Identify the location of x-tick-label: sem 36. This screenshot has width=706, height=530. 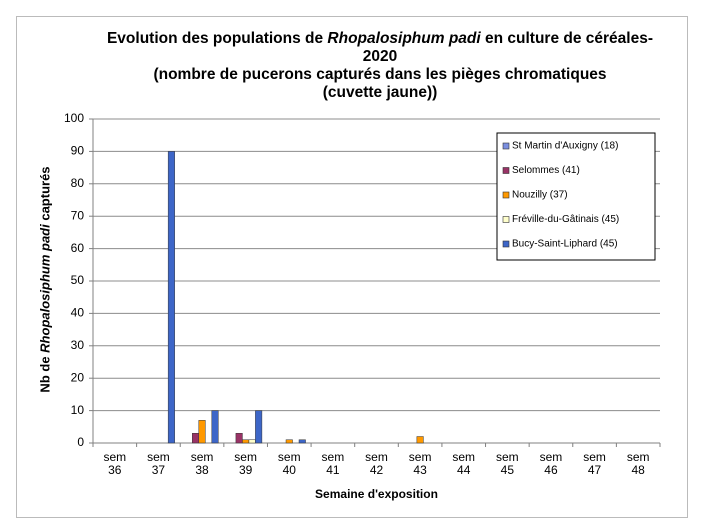
(115, 463).